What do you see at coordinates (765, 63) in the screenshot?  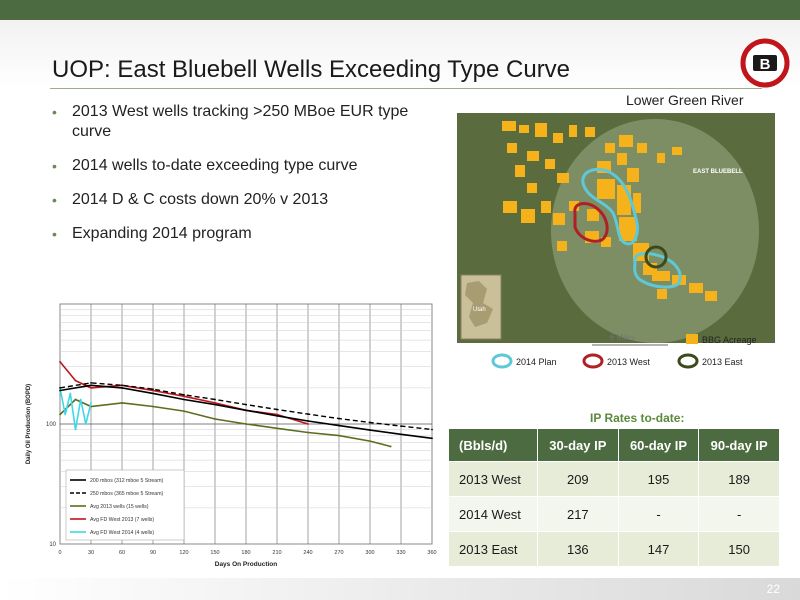 I see `company-logo: B` at bounding box center [765, 63].